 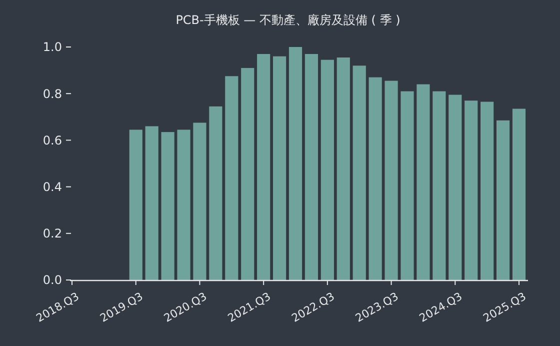 What do you see at coordinates (52, 280) in the screenshot?
I see `y-tick-label: 0.0` at bounding box center [52, 280].